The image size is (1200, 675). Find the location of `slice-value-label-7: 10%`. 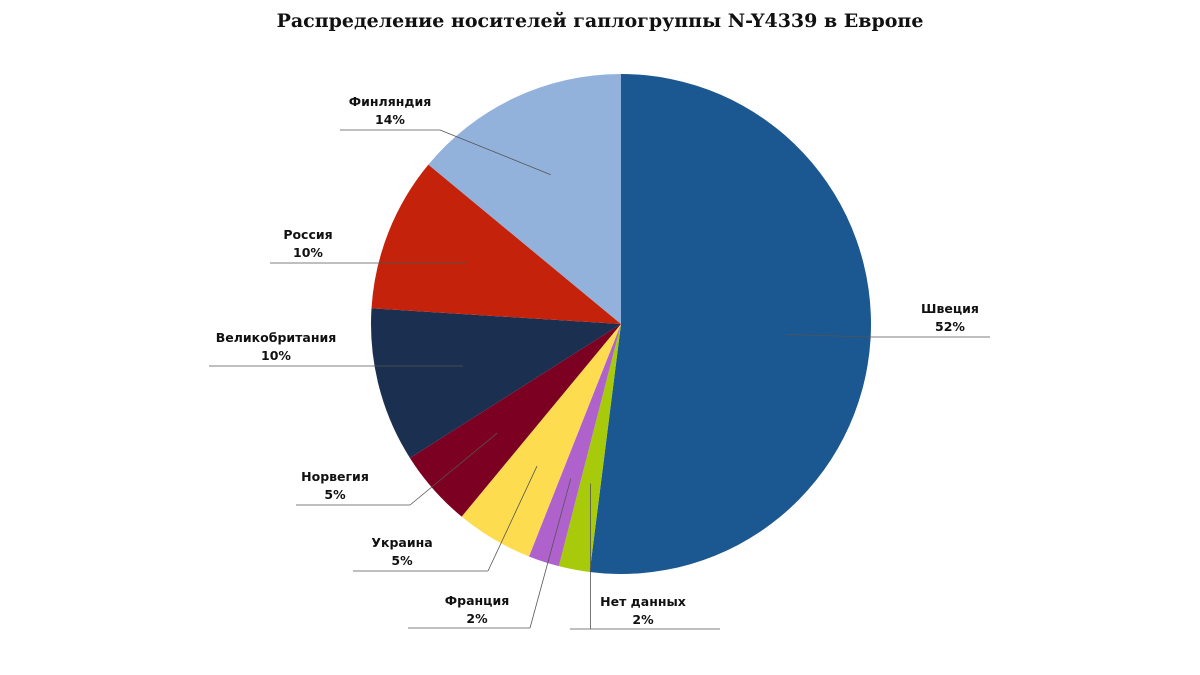

slice-value-label-7: 10% is located at coordinates (308, 252).